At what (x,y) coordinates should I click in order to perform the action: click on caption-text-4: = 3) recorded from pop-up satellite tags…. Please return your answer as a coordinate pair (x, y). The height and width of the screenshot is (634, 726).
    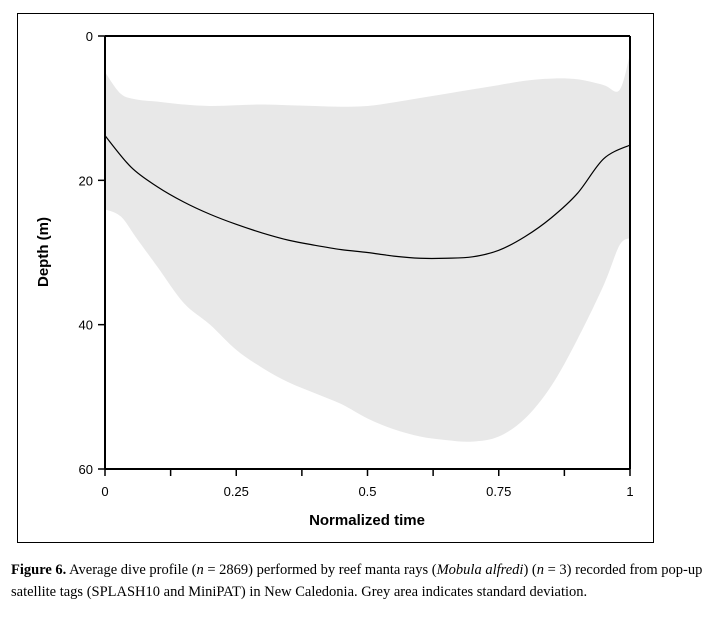
    Looking at the image, I should click on (357, 581).